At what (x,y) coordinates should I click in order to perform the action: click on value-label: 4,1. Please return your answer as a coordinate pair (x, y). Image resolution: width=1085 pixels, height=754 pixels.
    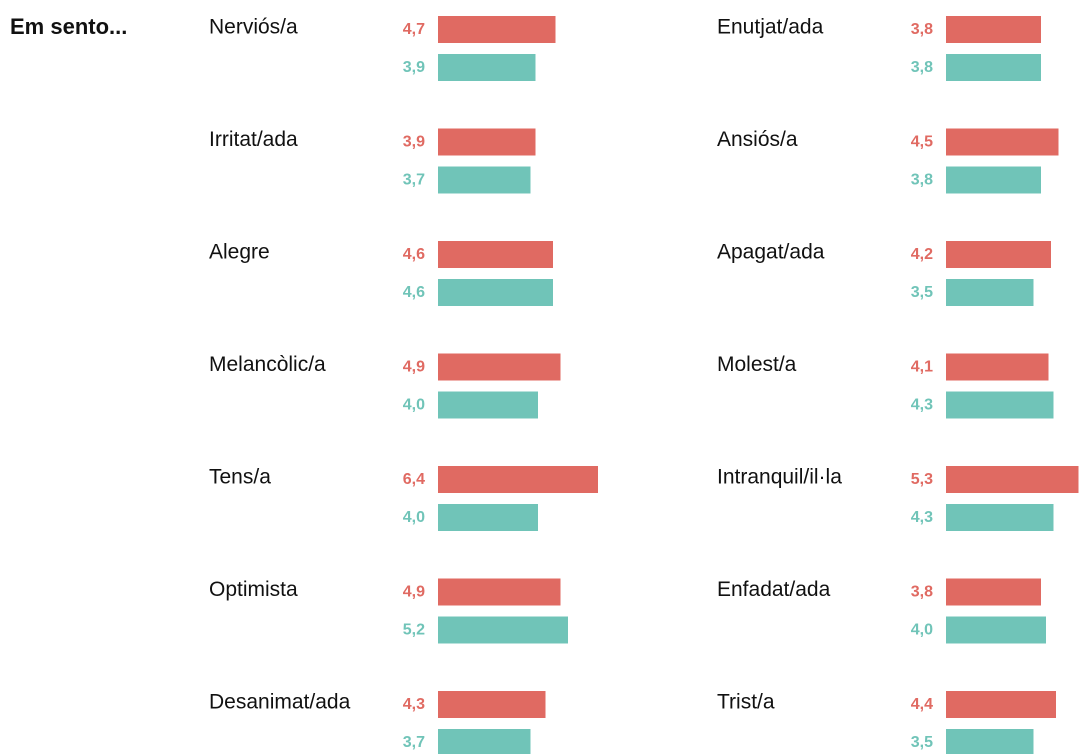
    Looking at the image, I should click on (922, 367).